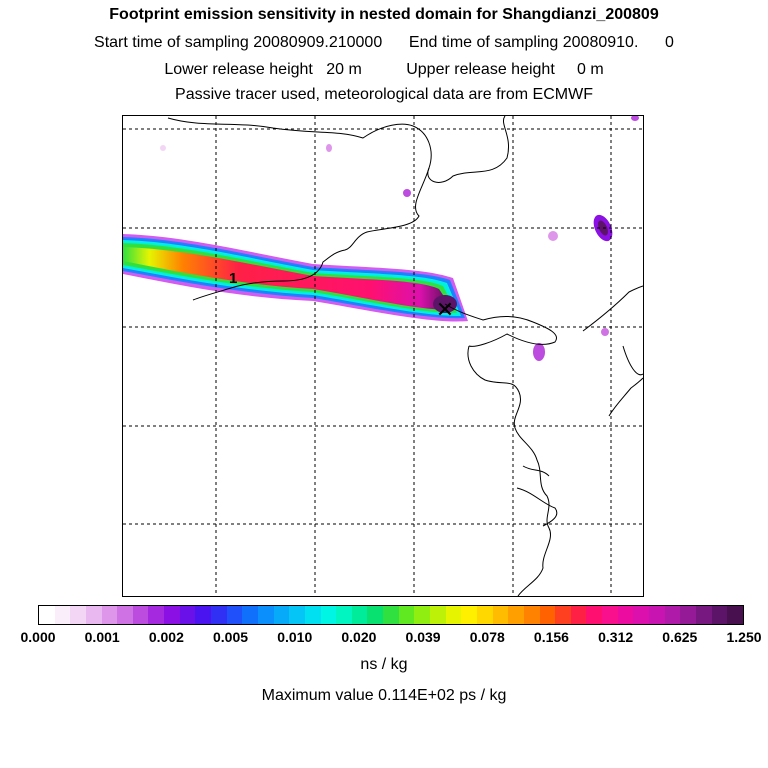 This screenshot has height=768, width=768. Describe the element at coordinates (551, 637) in the screenshot. I see `colorbar-tick-label: 0.156` at that location.